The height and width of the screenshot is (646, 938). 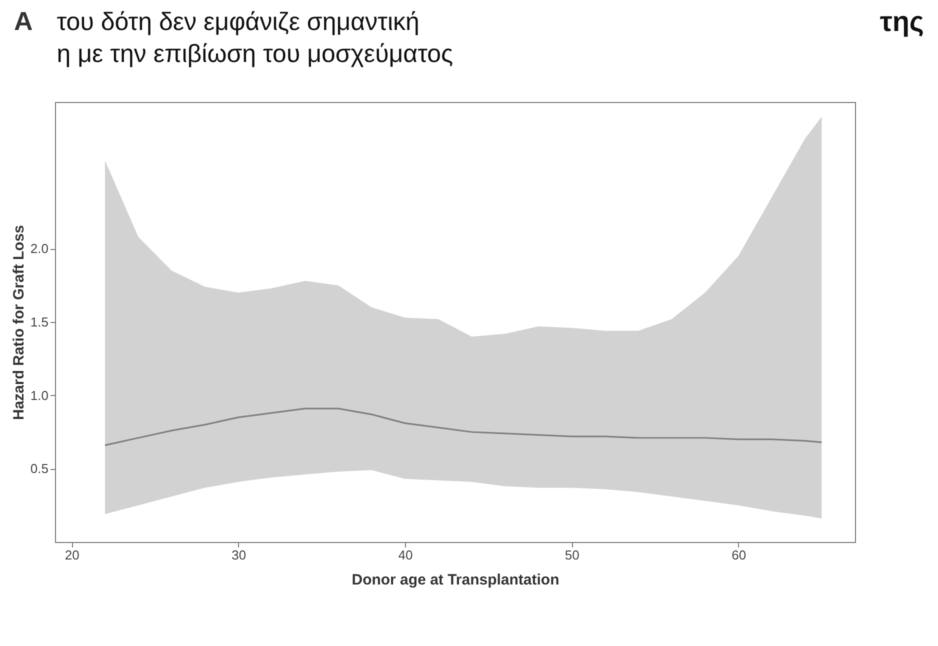 What do you see at coordinates (238, 22) in the screenshot?
I see `text: του δότη δεν εμφάνιζε σημαντική` at bounding box center [238, 22].